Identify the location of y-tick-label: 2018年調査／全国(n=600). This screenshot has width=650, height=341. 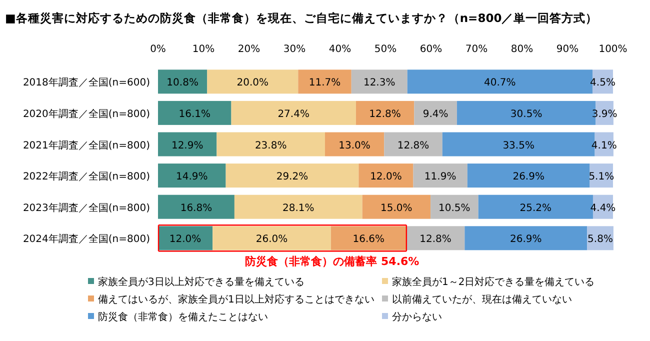
(86, 82).